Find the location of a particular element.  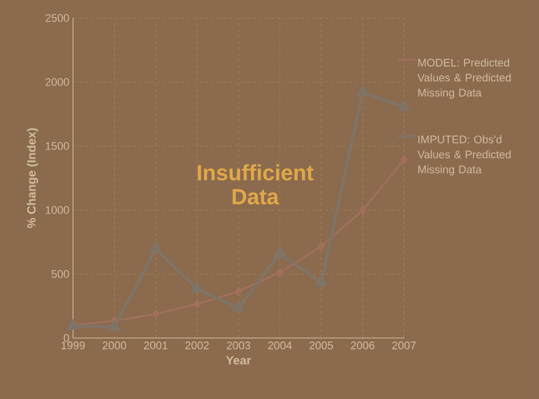

y-tick-label: 1000 is located at coordinates (58, 210).